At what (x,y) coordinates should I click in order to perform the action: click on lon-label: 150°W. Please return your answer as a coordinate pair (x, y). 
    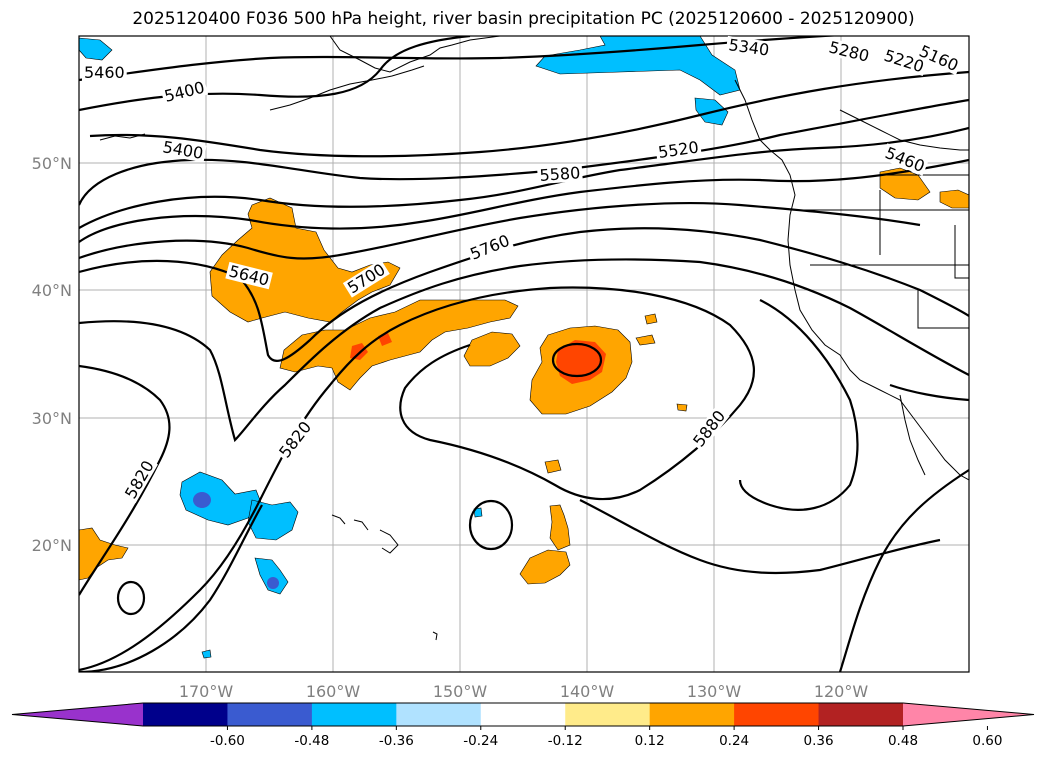
    Looking at the image, I should click on (460, 691).